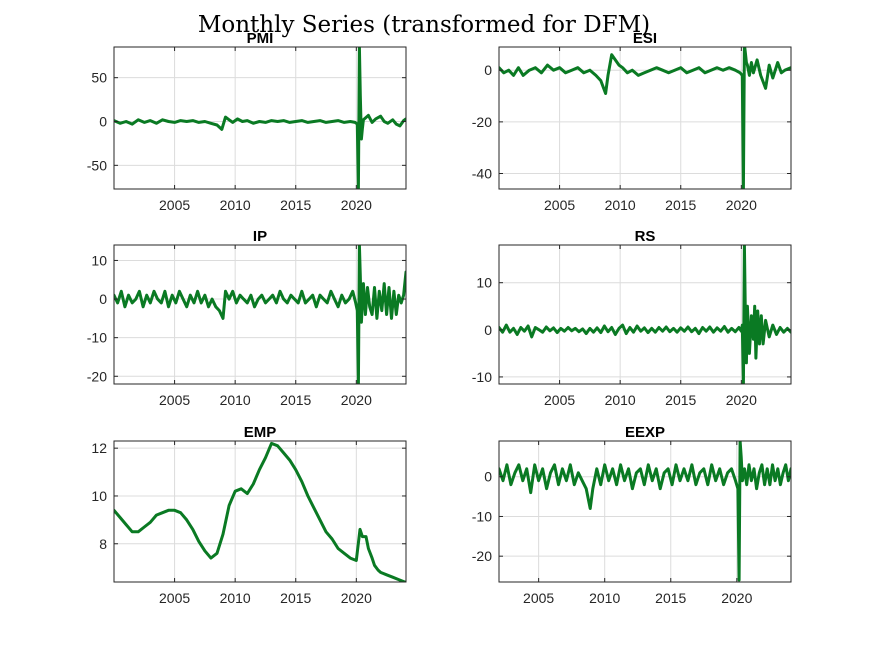 The image size is (875, 656). I want to click on subplot-title: EEXP, so click(645, 432).